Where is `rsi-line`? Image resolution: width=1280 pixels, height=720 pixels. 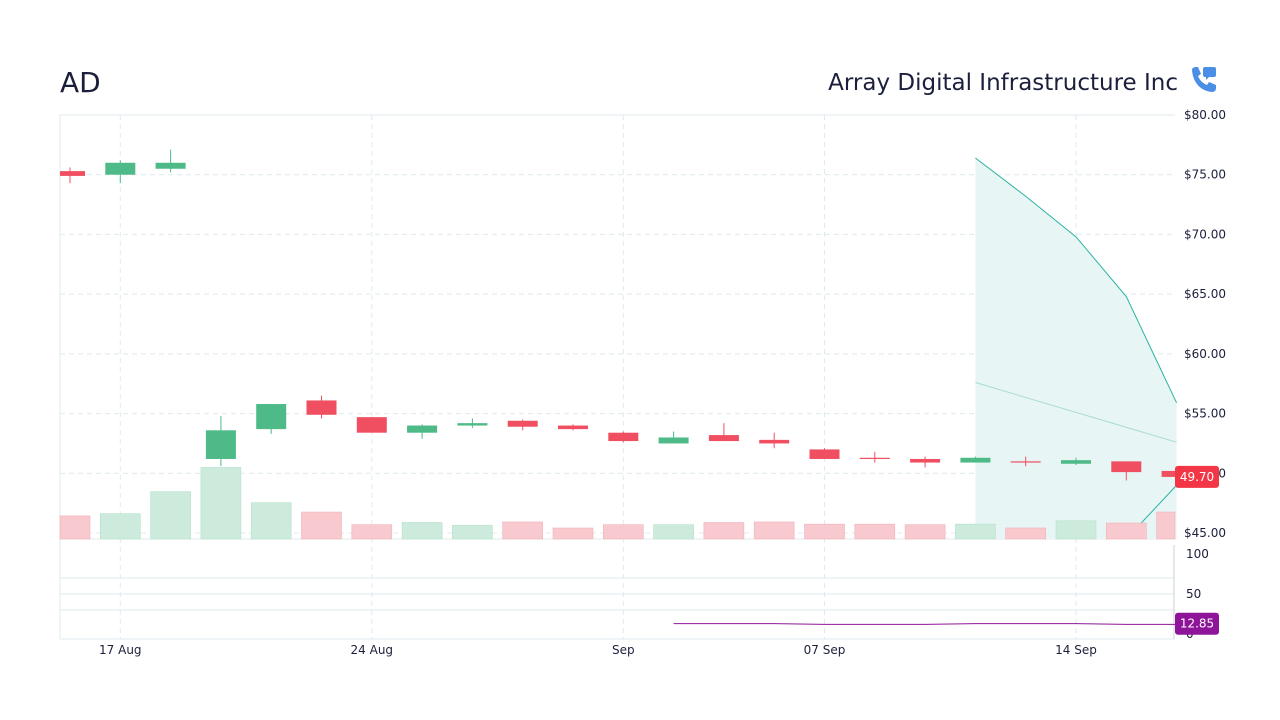
rsi-line is located at coordinates (925, 624).